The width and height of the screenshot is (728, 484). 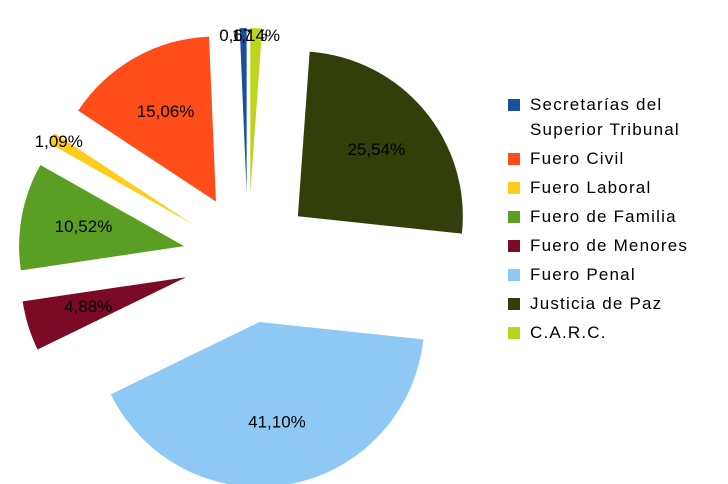 I want to click on legend-label: Fuero Civil, so click(x=577, y=158).